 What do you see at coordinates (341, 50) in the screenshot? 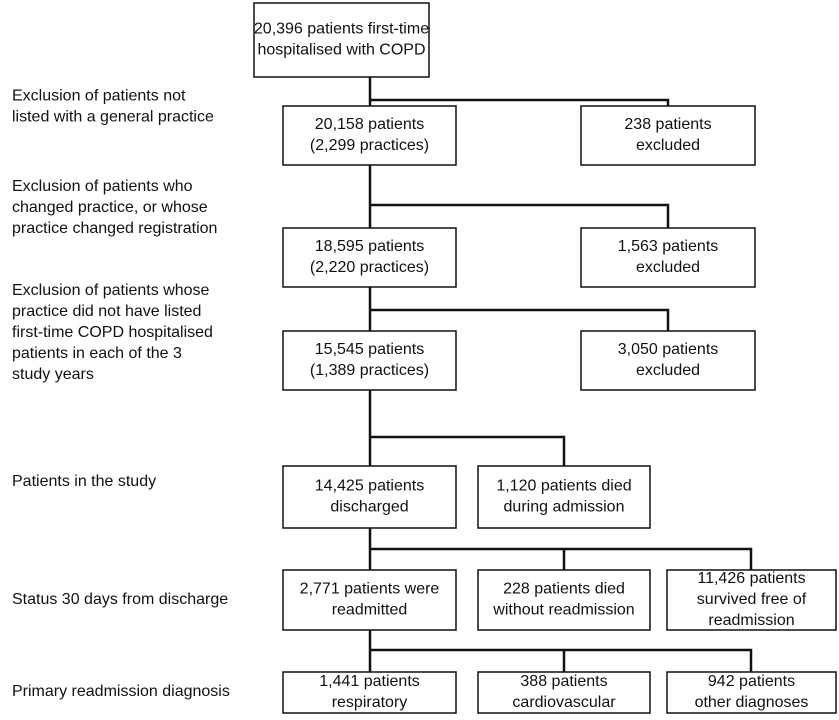
I see `box-text: hospitalised with COPD` at bounding box center [341, 50].